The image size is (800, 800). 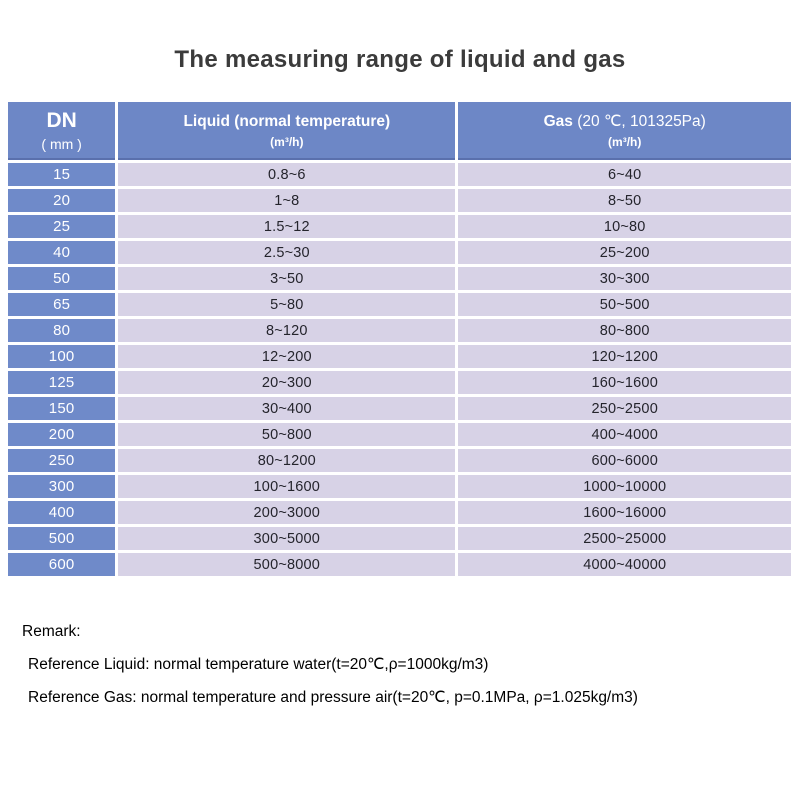 I want to click on cell-dn: 80, so click(x=62, y=330).